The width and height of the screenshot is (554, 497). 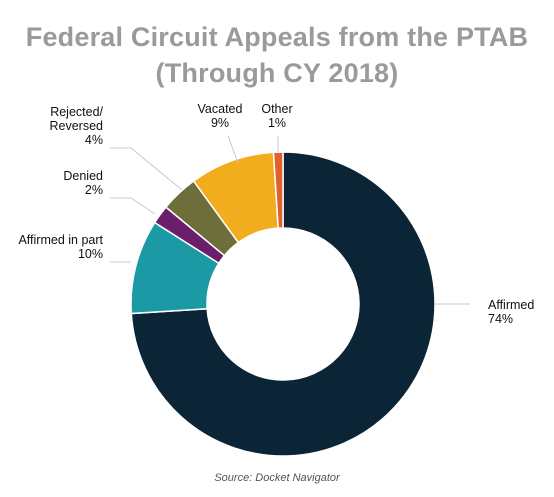 I want to click on data-label-value-vacated: 9%, so click(x=220, y=123).